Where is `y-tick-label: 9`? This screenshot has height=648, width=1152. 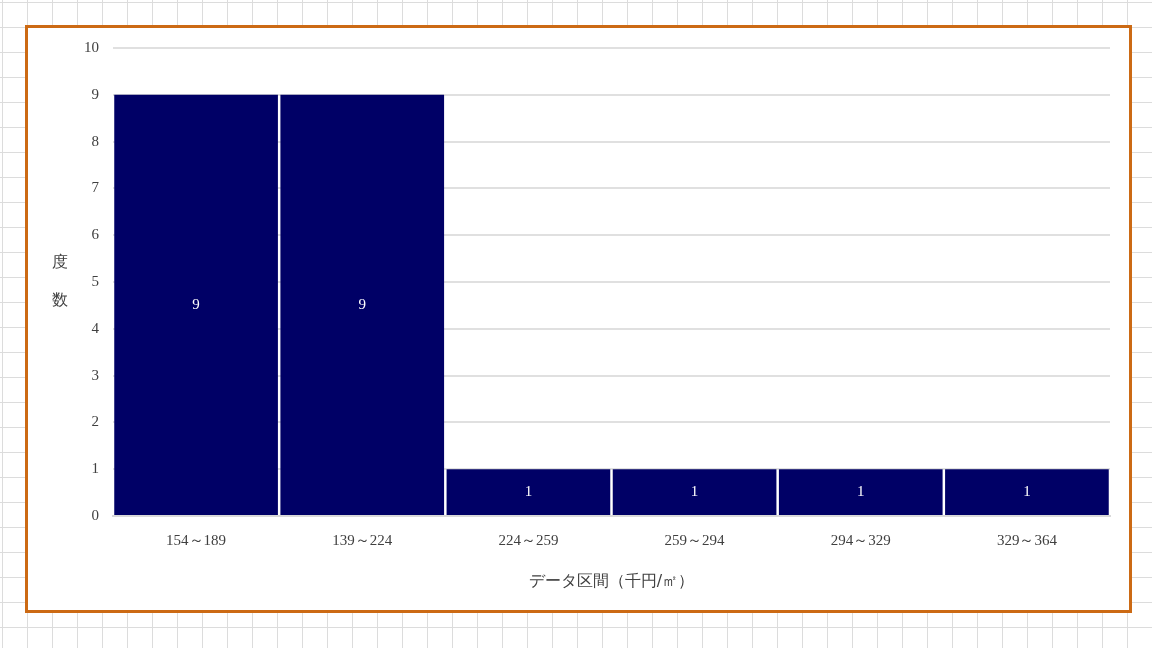 y-tick-label: 9 is located at coordinates (95, 93).